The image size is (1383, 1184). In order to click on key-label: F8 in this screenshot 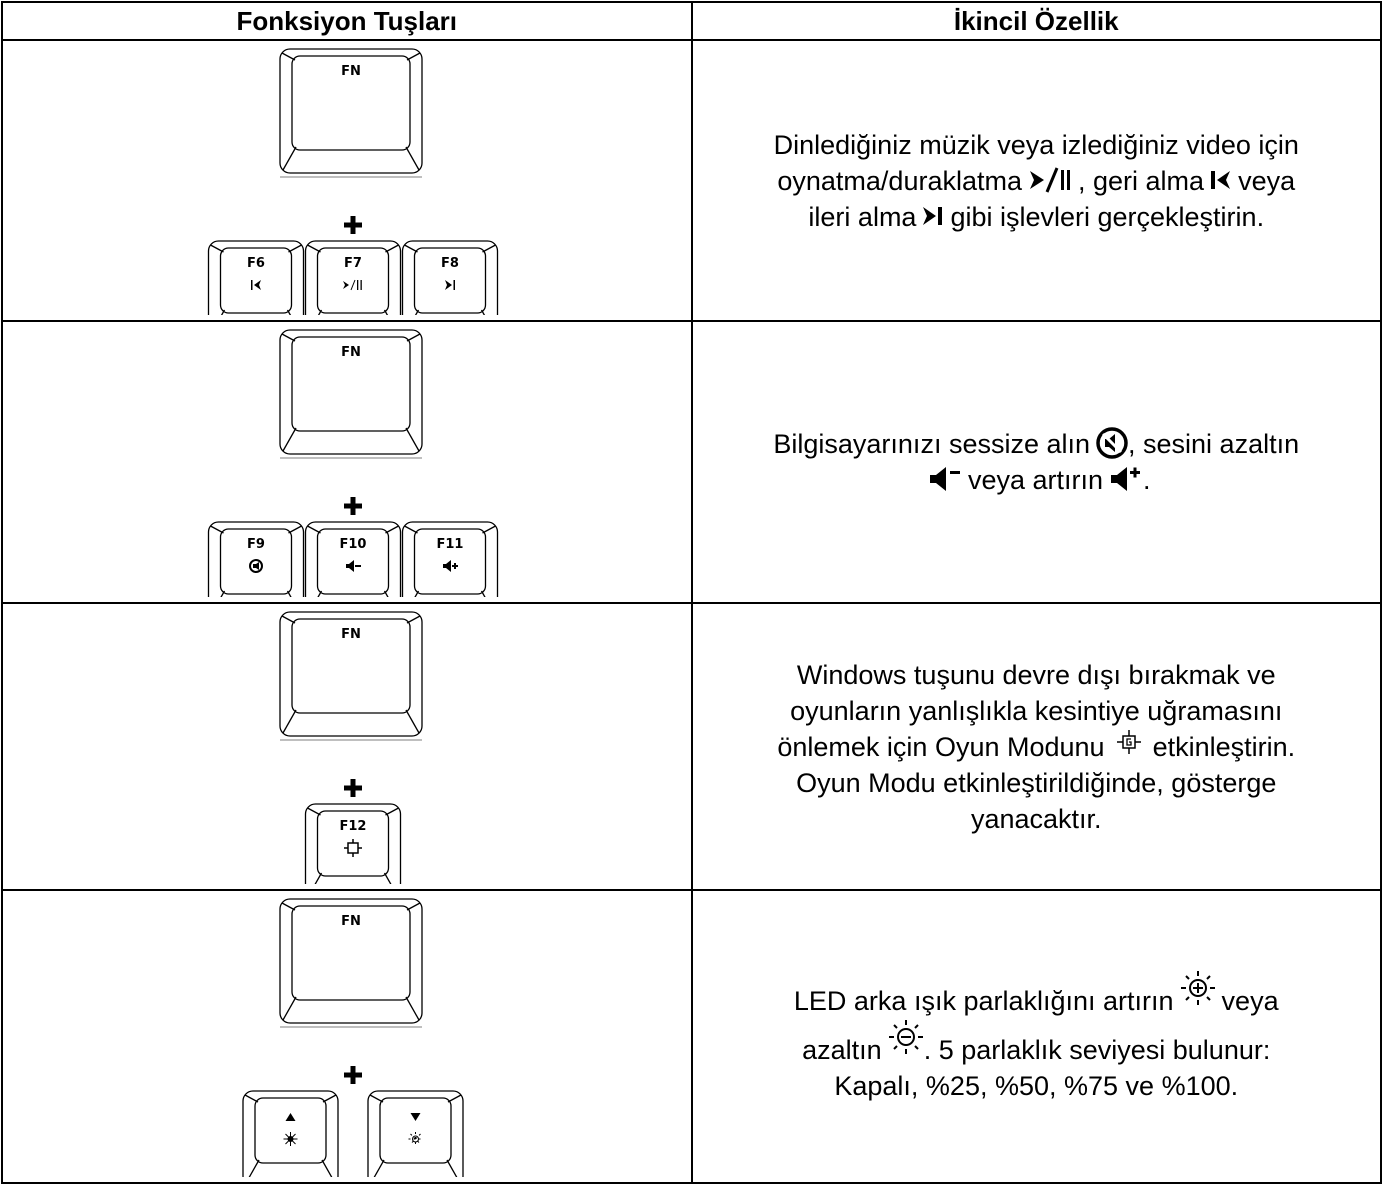, I will do `click(450, 263)`.